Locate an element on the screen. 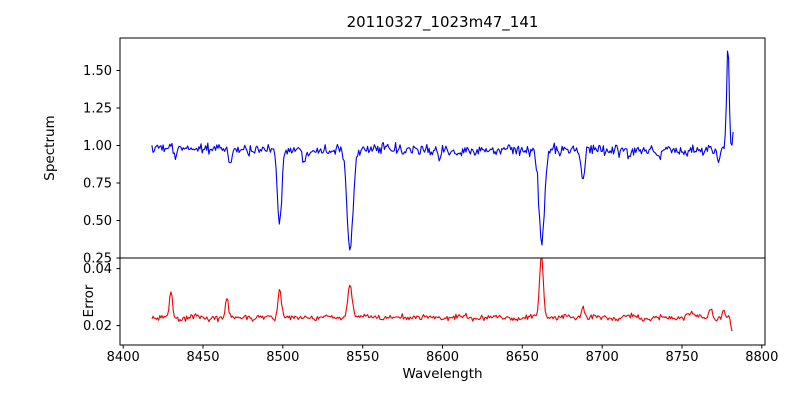 The width and height of the screenshot is (800, 400). y-tick-label: 1.50 is located at coordinates (97, 71).